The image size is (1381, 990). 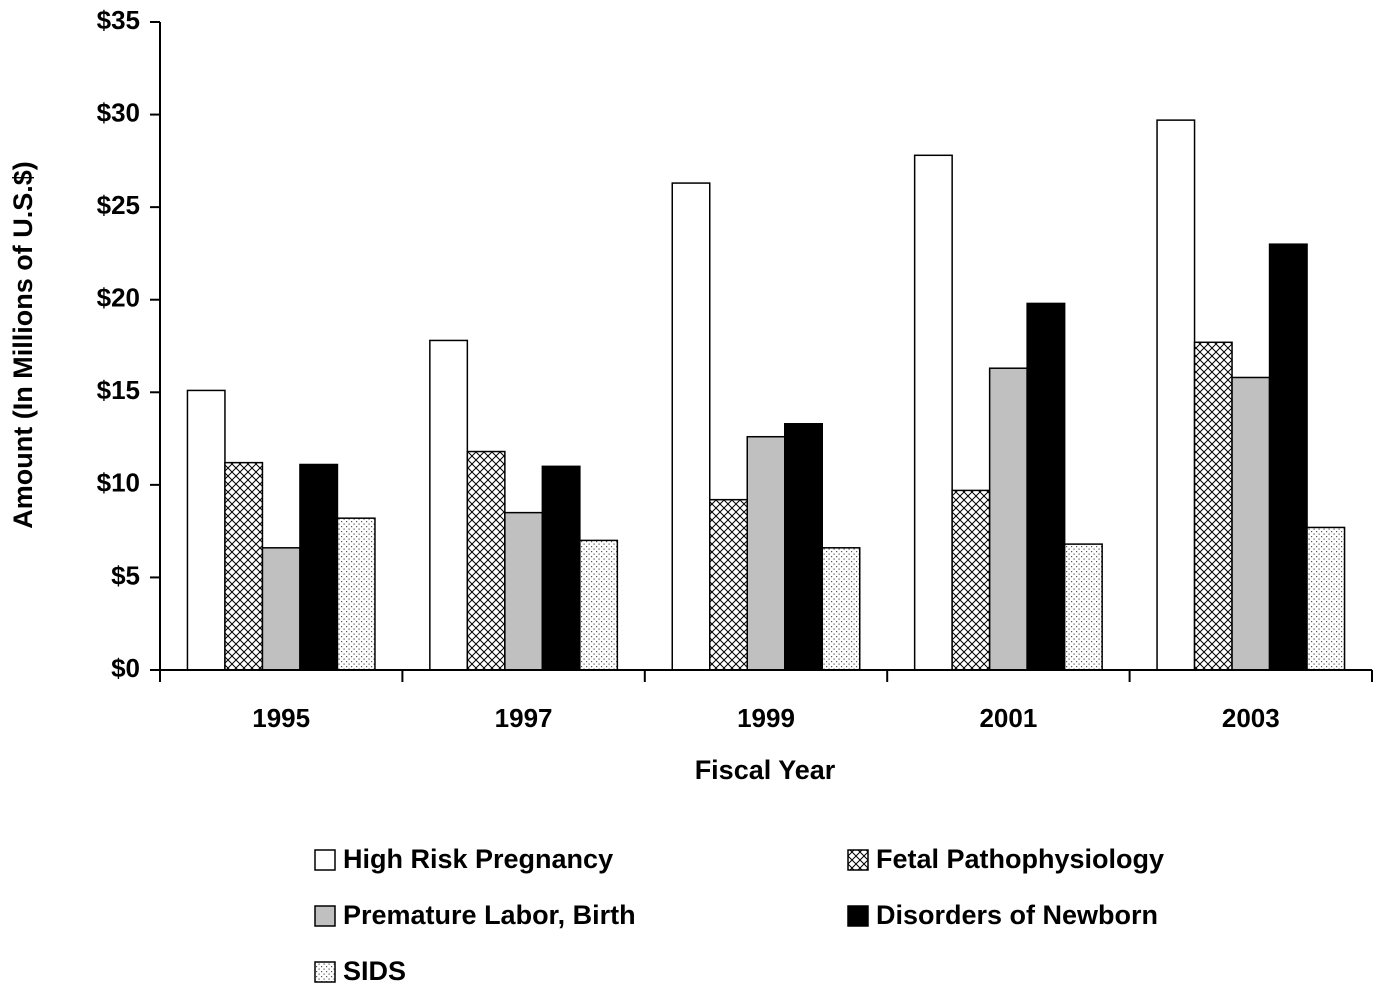 I want to click on x-tick-label: 1995, so click(x=281, y=718).